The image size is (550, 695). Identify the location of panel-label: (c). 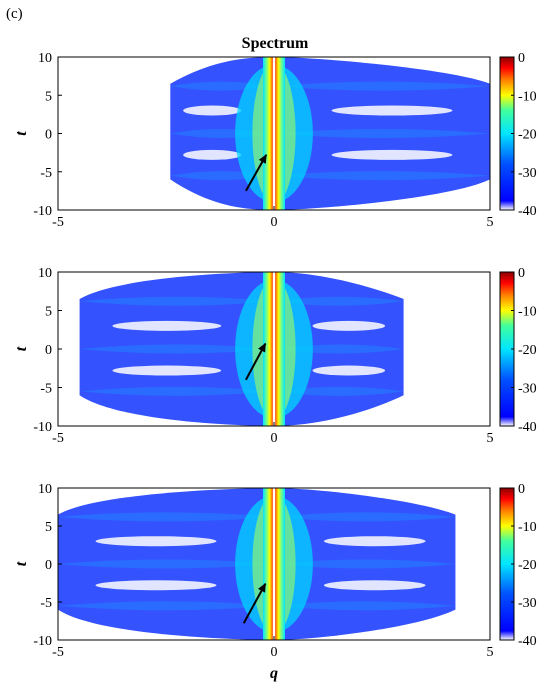
(14, 14).